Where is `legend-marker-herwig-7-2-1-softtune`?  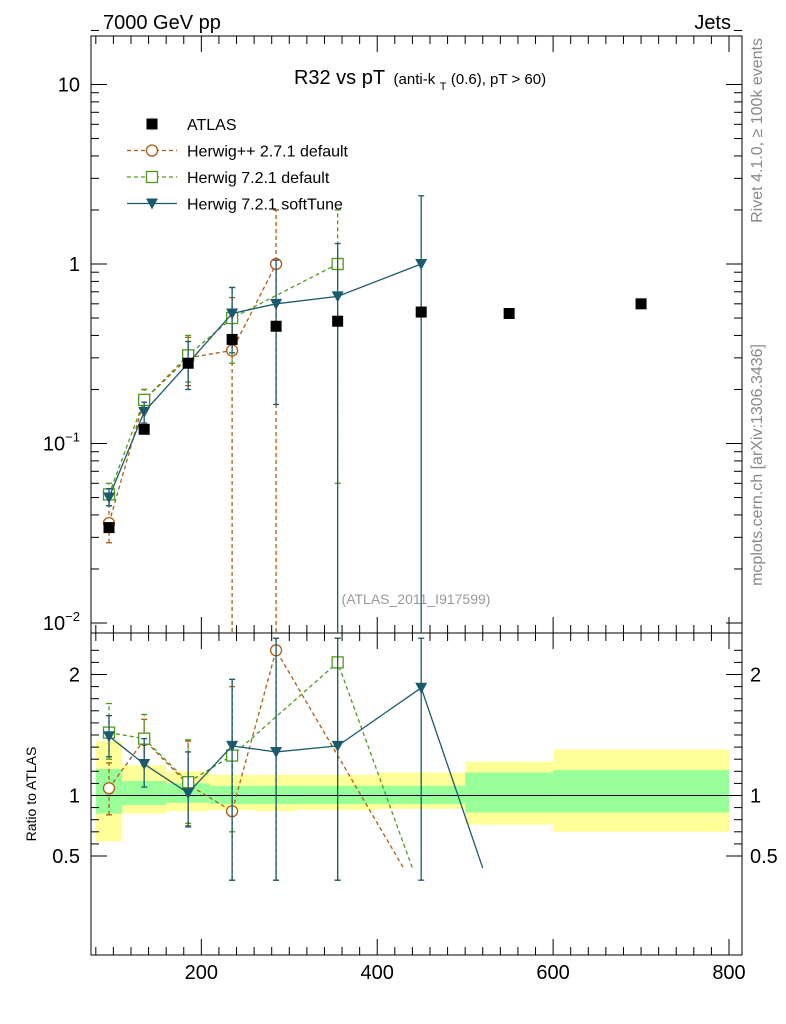 legend-marker-herwig-7-2-1-softtune is located at coordinates (152, 204).